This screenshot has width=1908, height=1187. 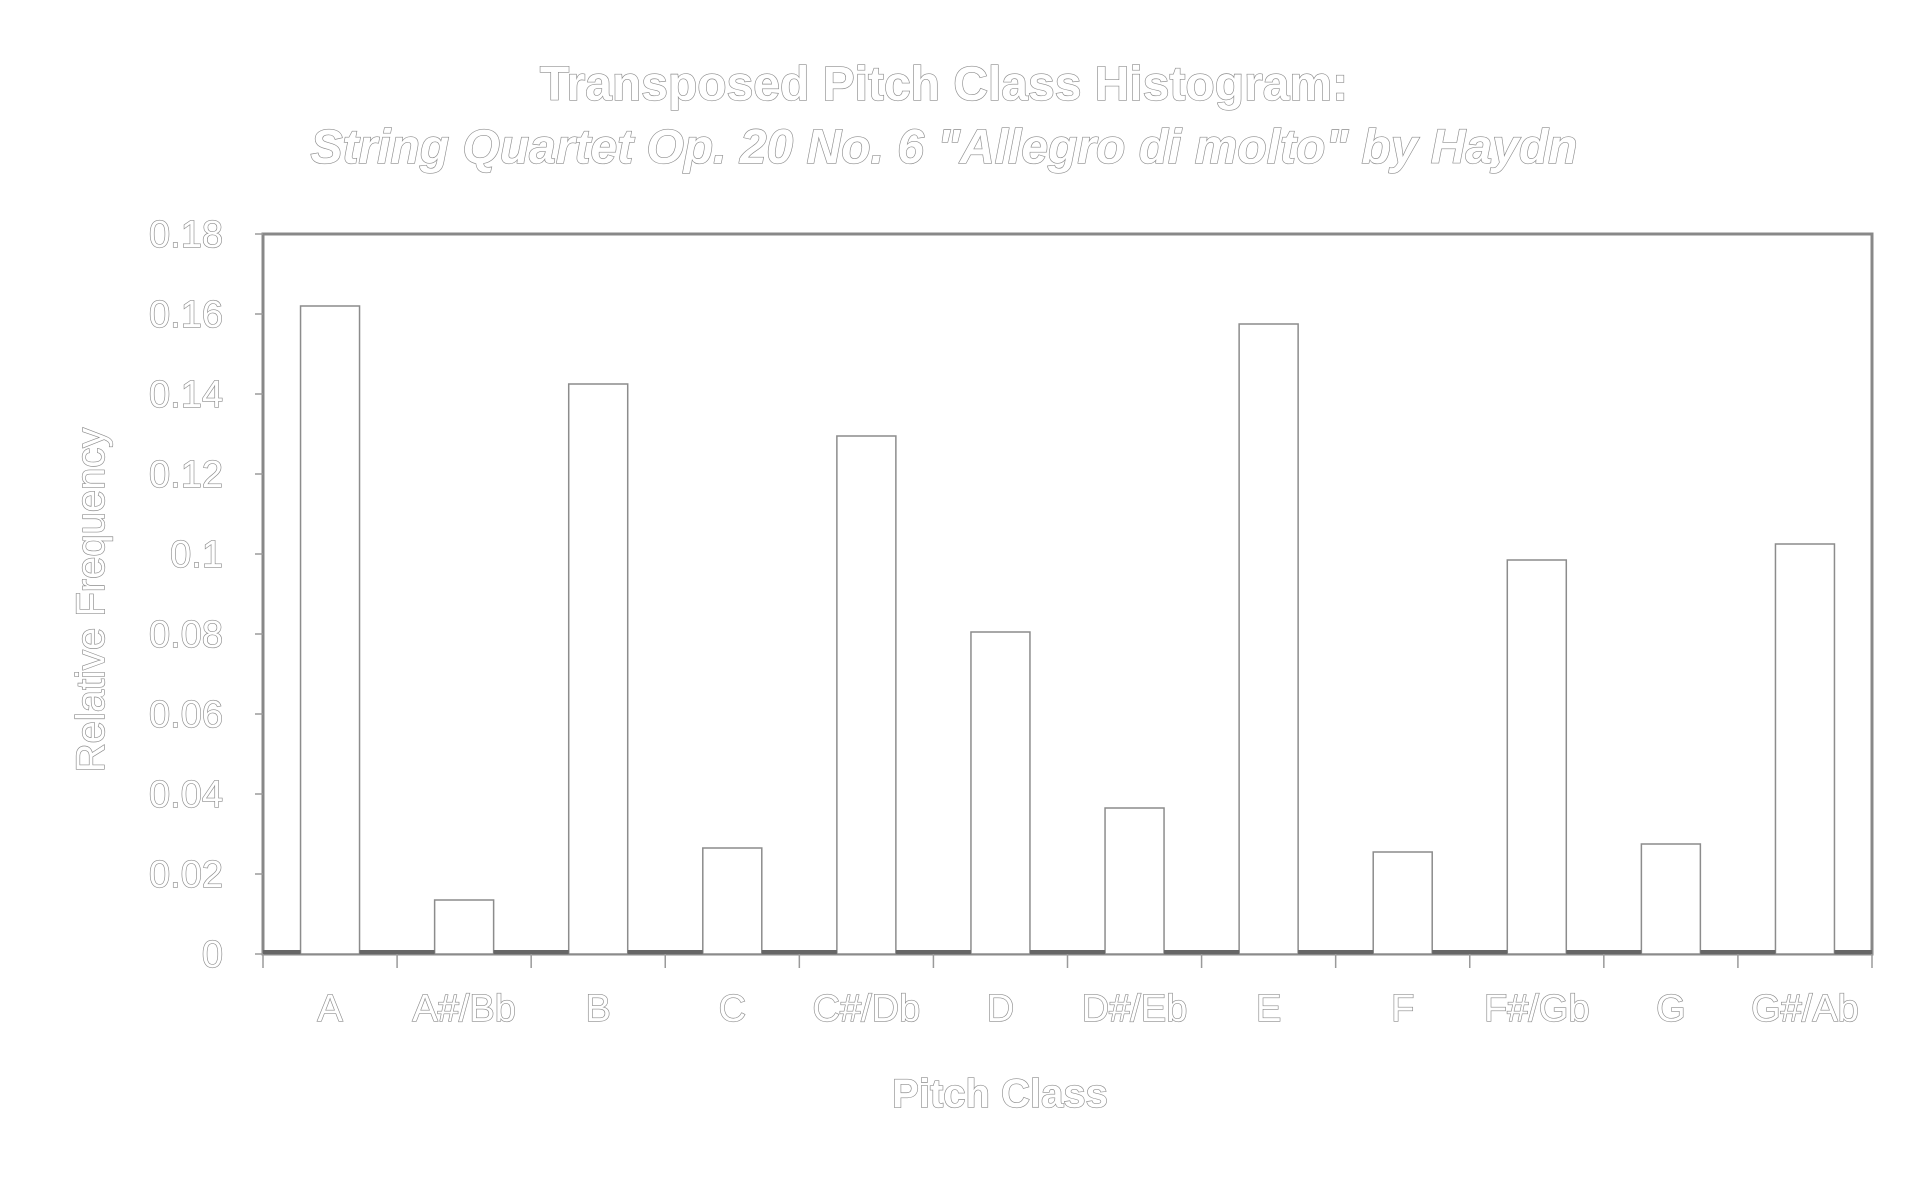 What do you see at coordinates (732, 1009) in the screenshot?
I see `x-tick-label: C` at bounding box center [732, 1009].